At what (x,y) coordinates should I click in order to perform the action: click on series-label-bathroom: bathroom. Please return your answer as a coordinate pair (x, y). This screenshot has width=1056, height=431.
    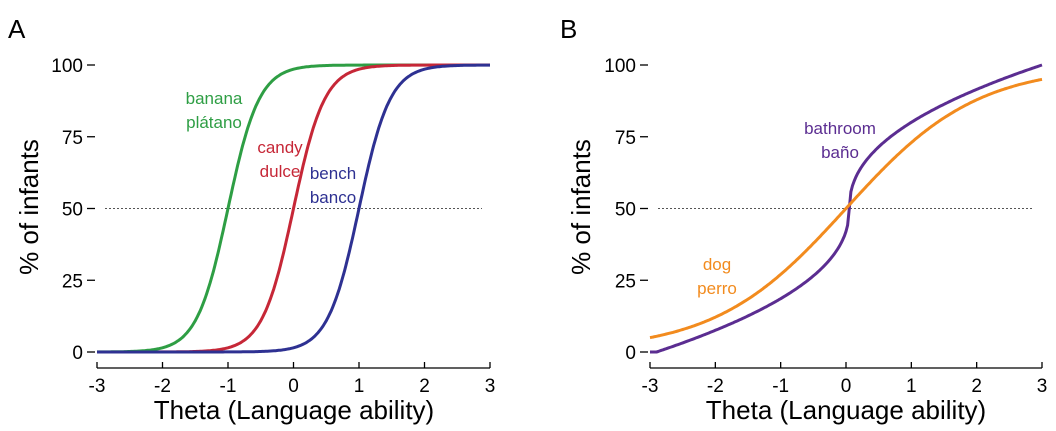
    Looking at the image, I should click on (840, 128).